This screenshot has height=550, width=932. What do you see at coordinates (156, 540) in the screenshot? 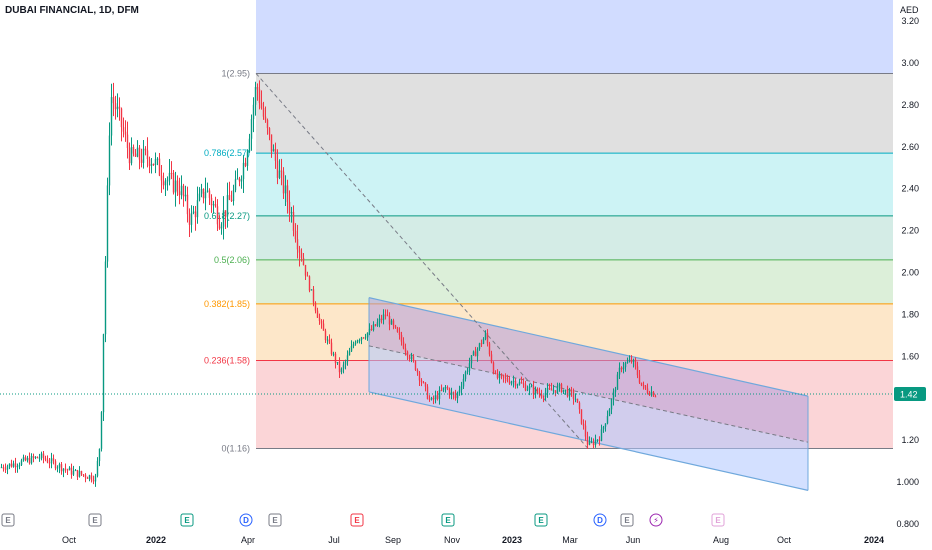
I see `x-tick-label: 2022` at bounding box center [156, 540].